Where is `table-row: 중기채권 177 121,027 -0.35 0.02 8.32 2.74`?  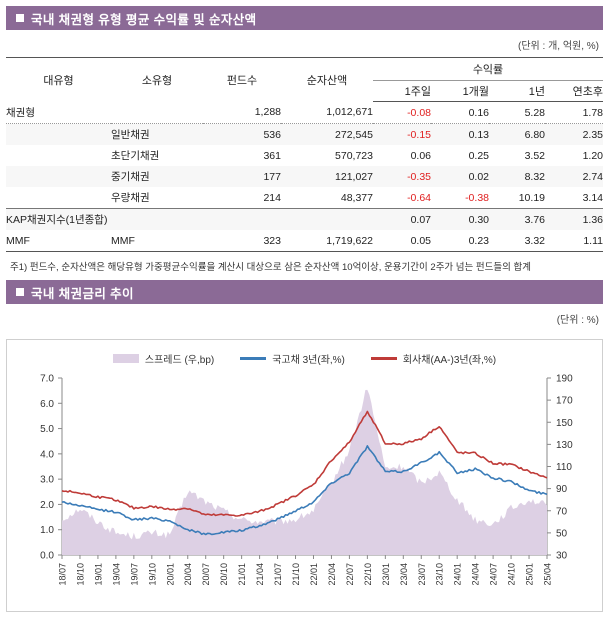 table-row: 중기채권 177 121,027 -0.35 0.02 8.32 2.74 is located at coordinates (304, 176).